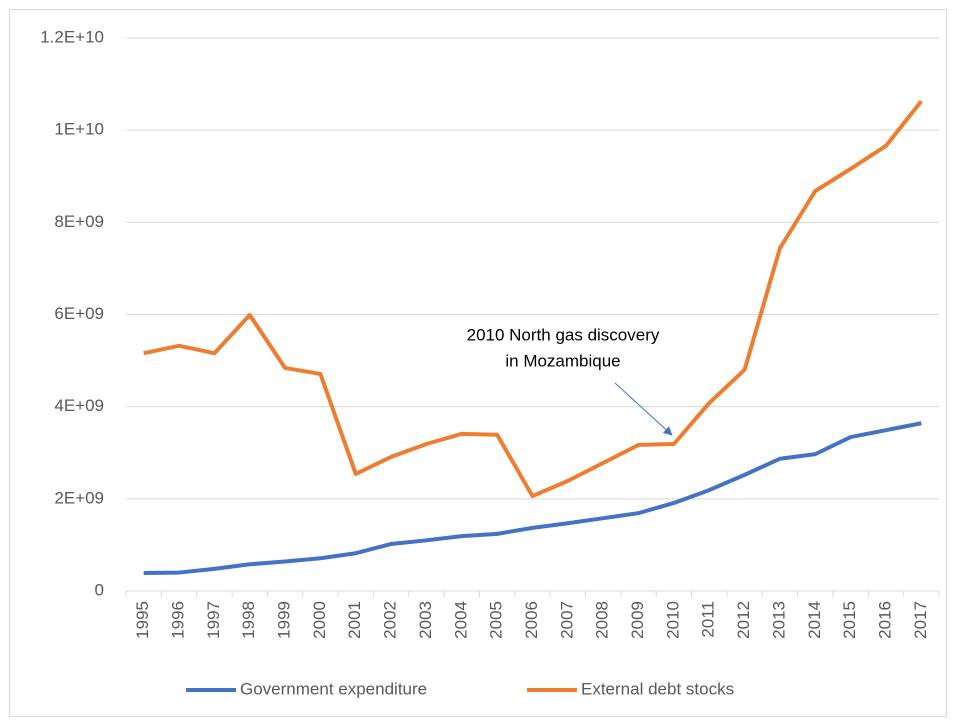 Image resolution: width=956 pixels, height=727 pixels. I want to click on x-tick-label: 2002, so click(390, 620).